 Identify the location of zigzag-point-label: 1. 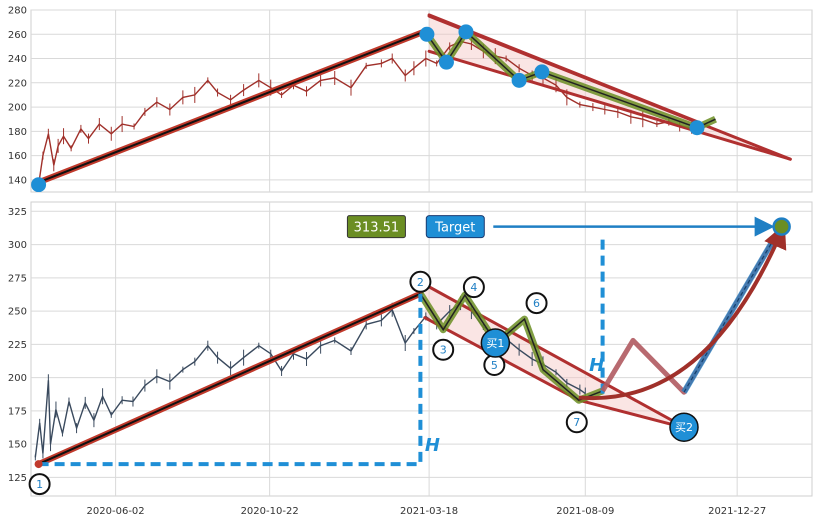
(39, 484).